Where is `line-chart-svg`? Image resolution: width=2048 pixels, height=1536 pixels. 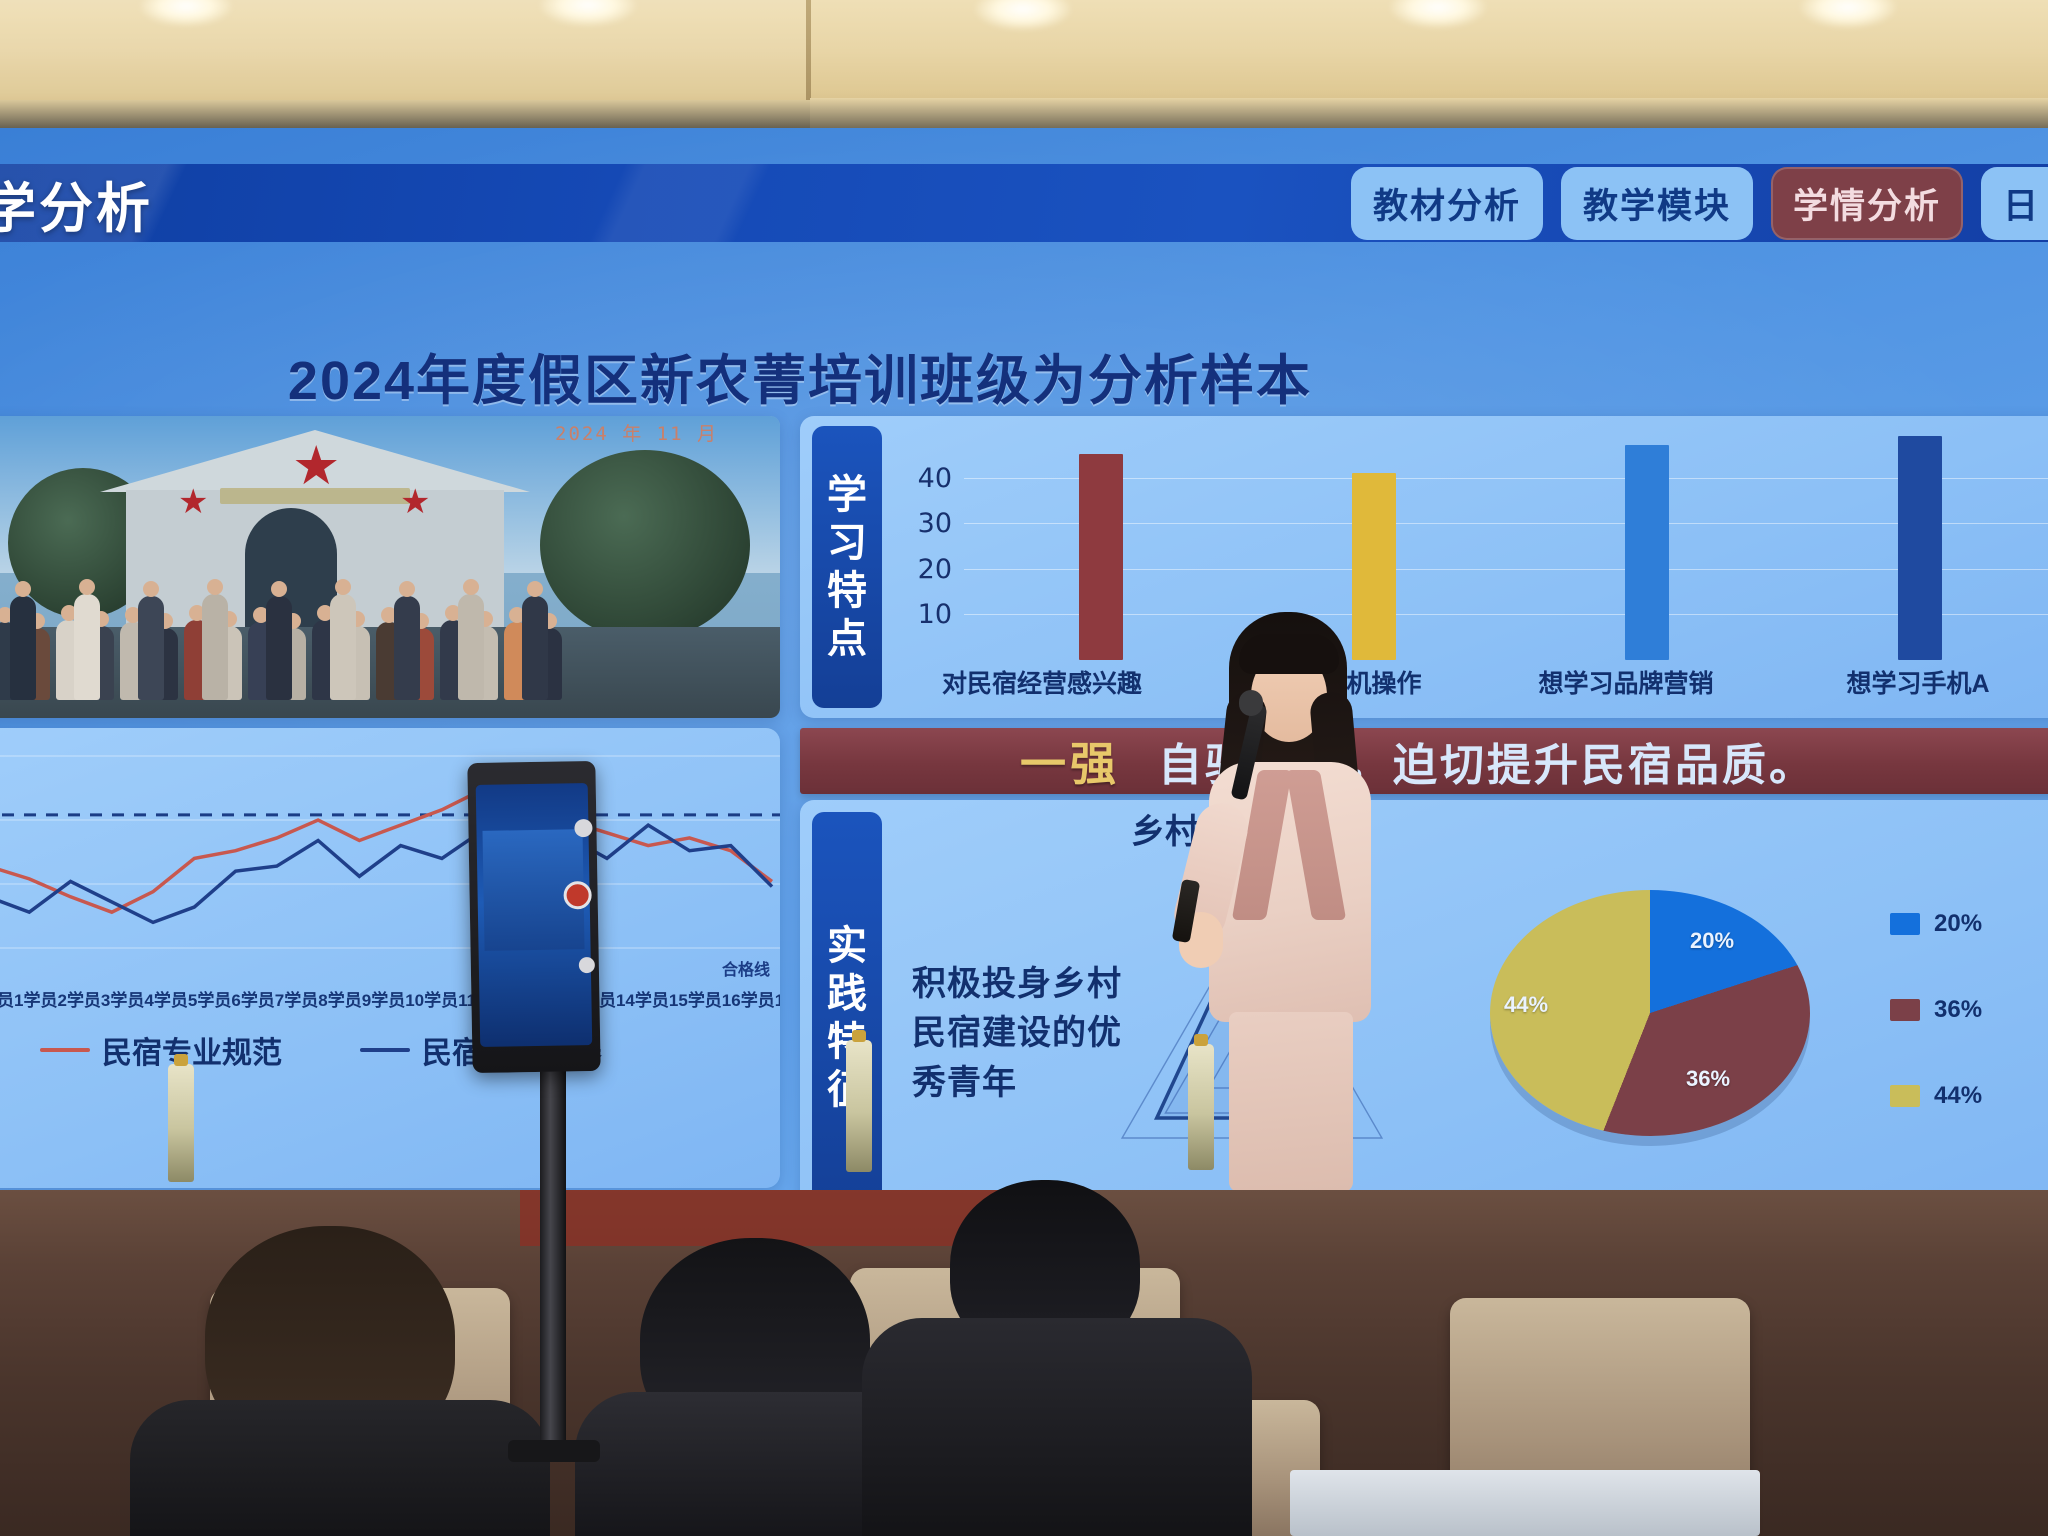
line-chart-svg is located at coordinates (390, 852).